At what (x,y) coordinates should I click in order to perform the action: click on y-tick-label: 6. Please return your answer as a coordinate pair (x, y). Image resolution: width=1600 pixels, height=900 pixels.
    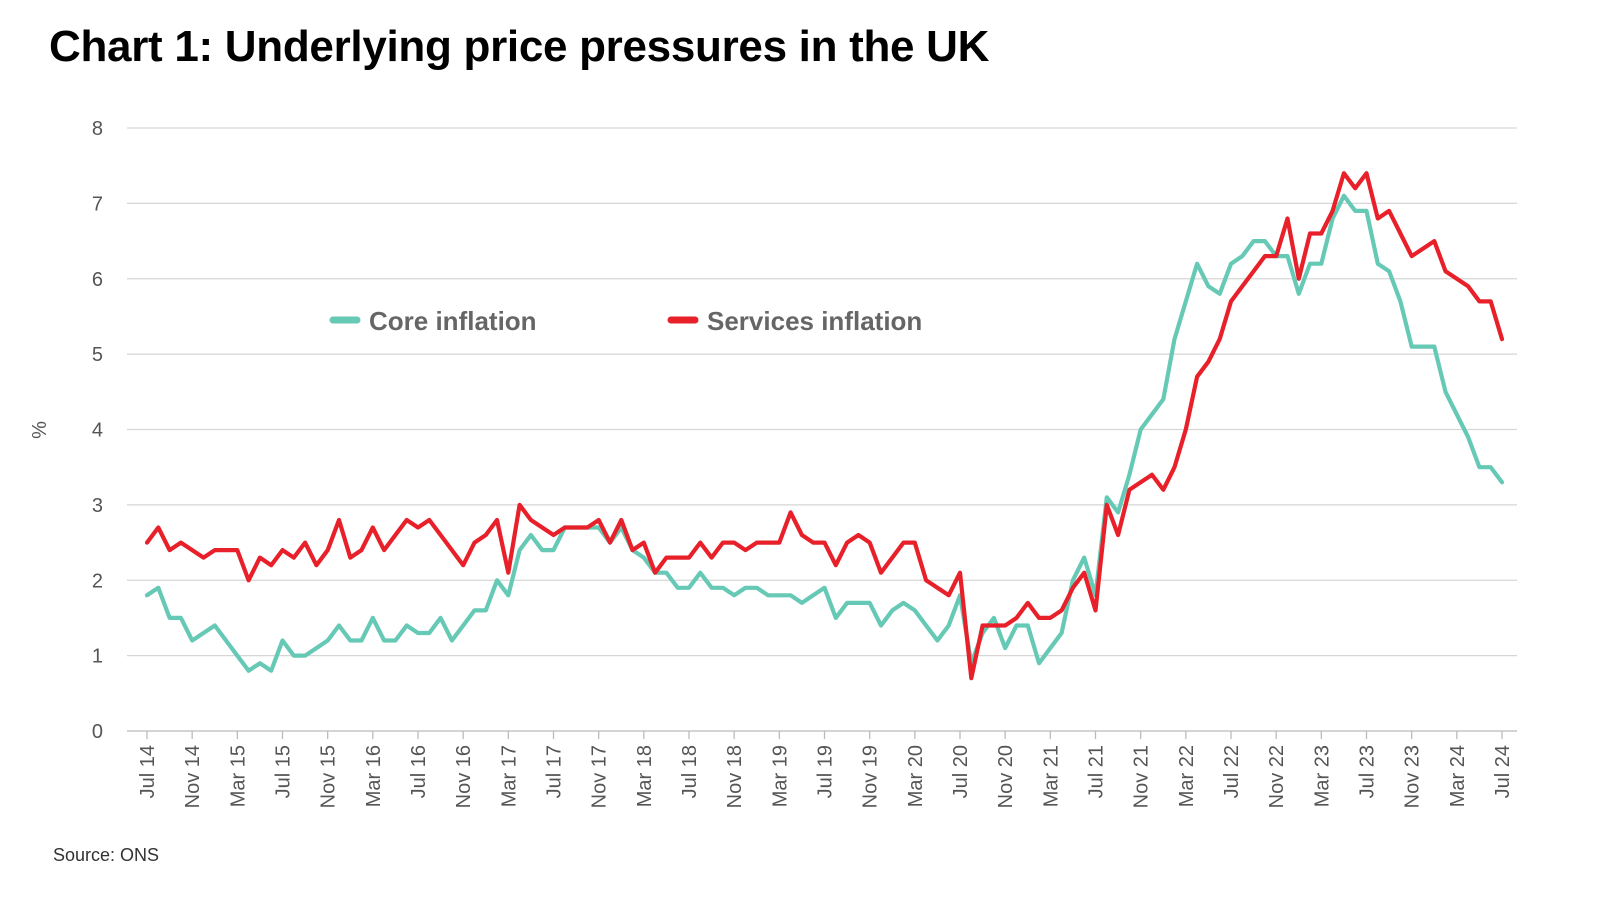
    Looking at the image, I should click on (97, 280).